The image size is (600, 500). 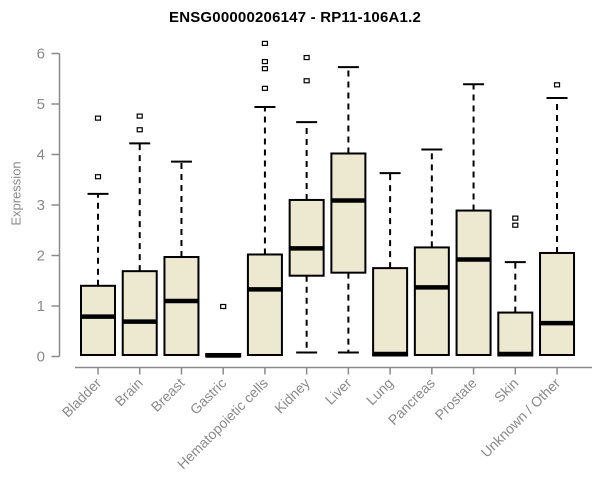 What do you see at coordinates (82, 398) in the screenshot?
I see `x-tick-label: Bladder` at bounding box center [82, 398].